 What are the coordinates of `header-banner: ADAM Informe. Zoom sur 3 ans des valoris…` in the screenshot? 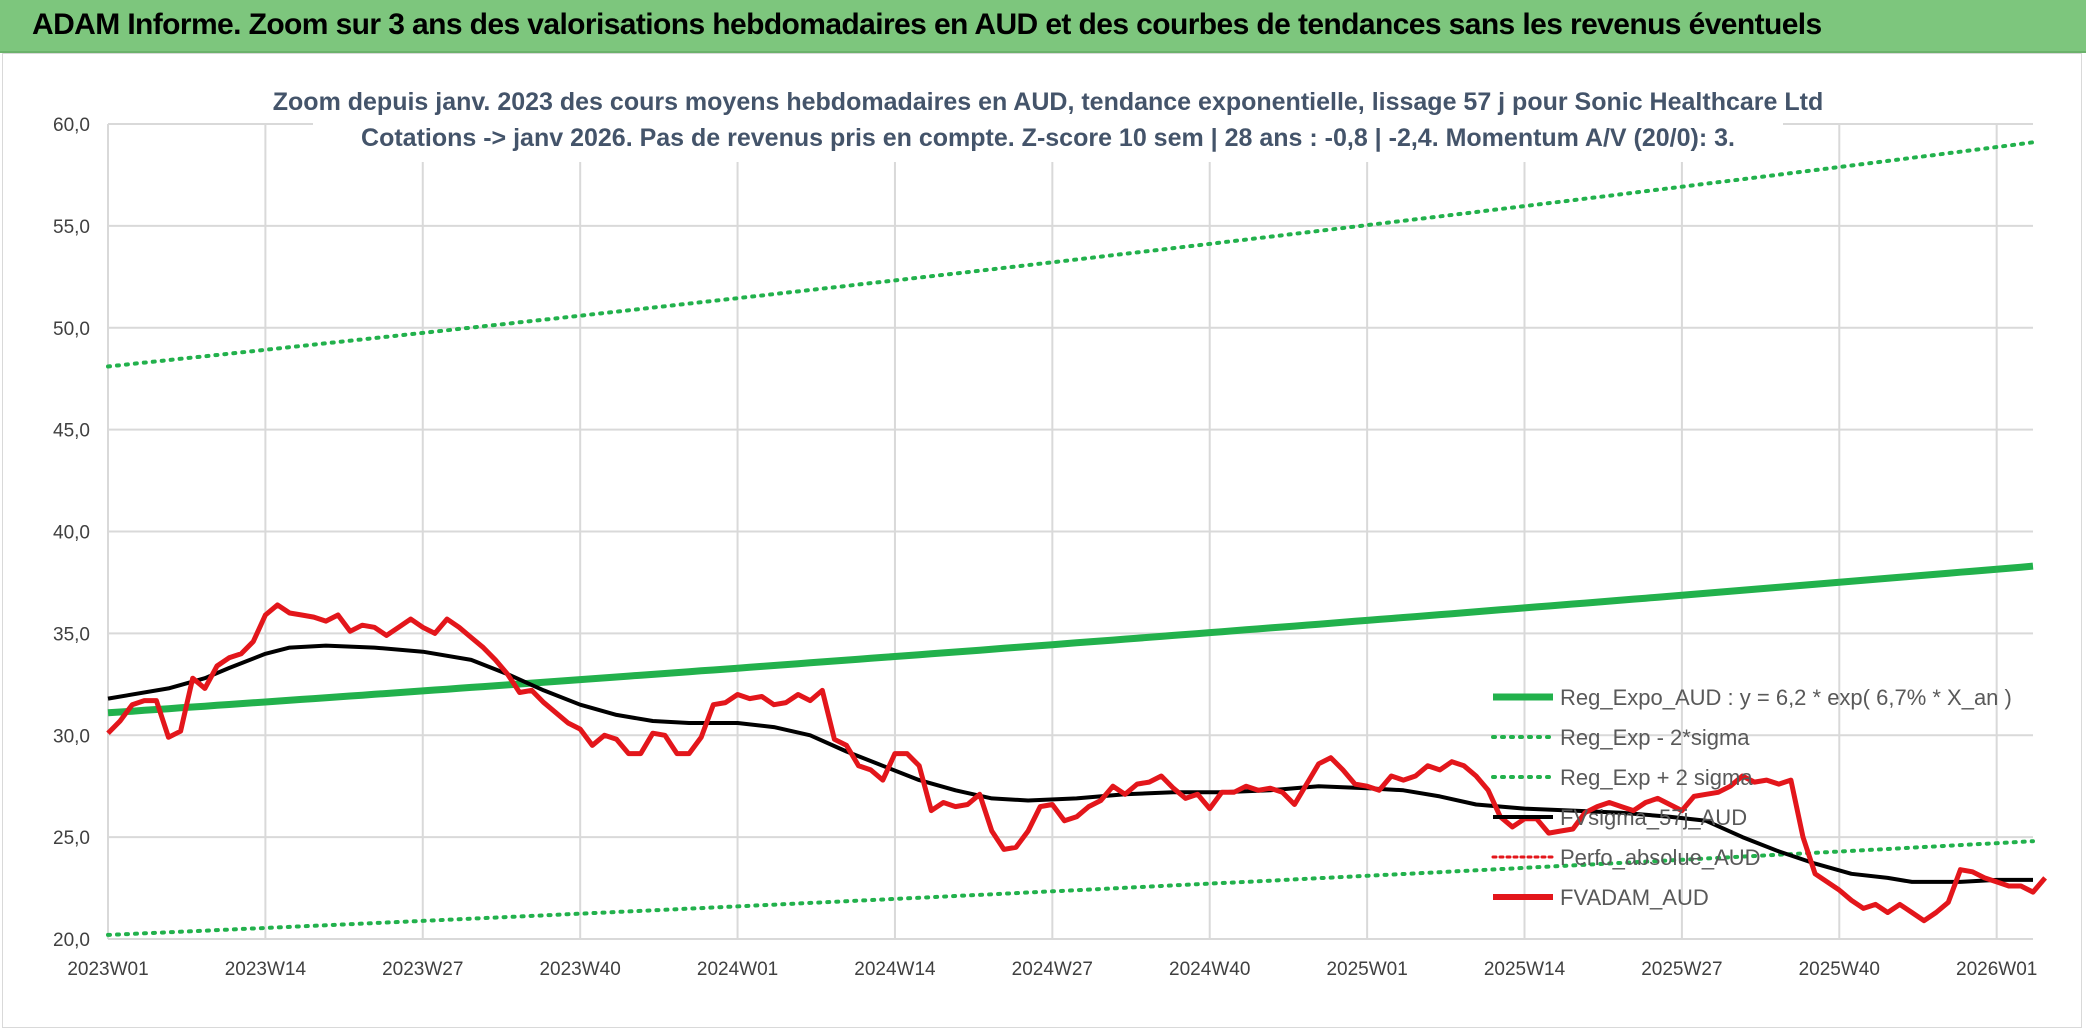 It's located at (1043, 26).